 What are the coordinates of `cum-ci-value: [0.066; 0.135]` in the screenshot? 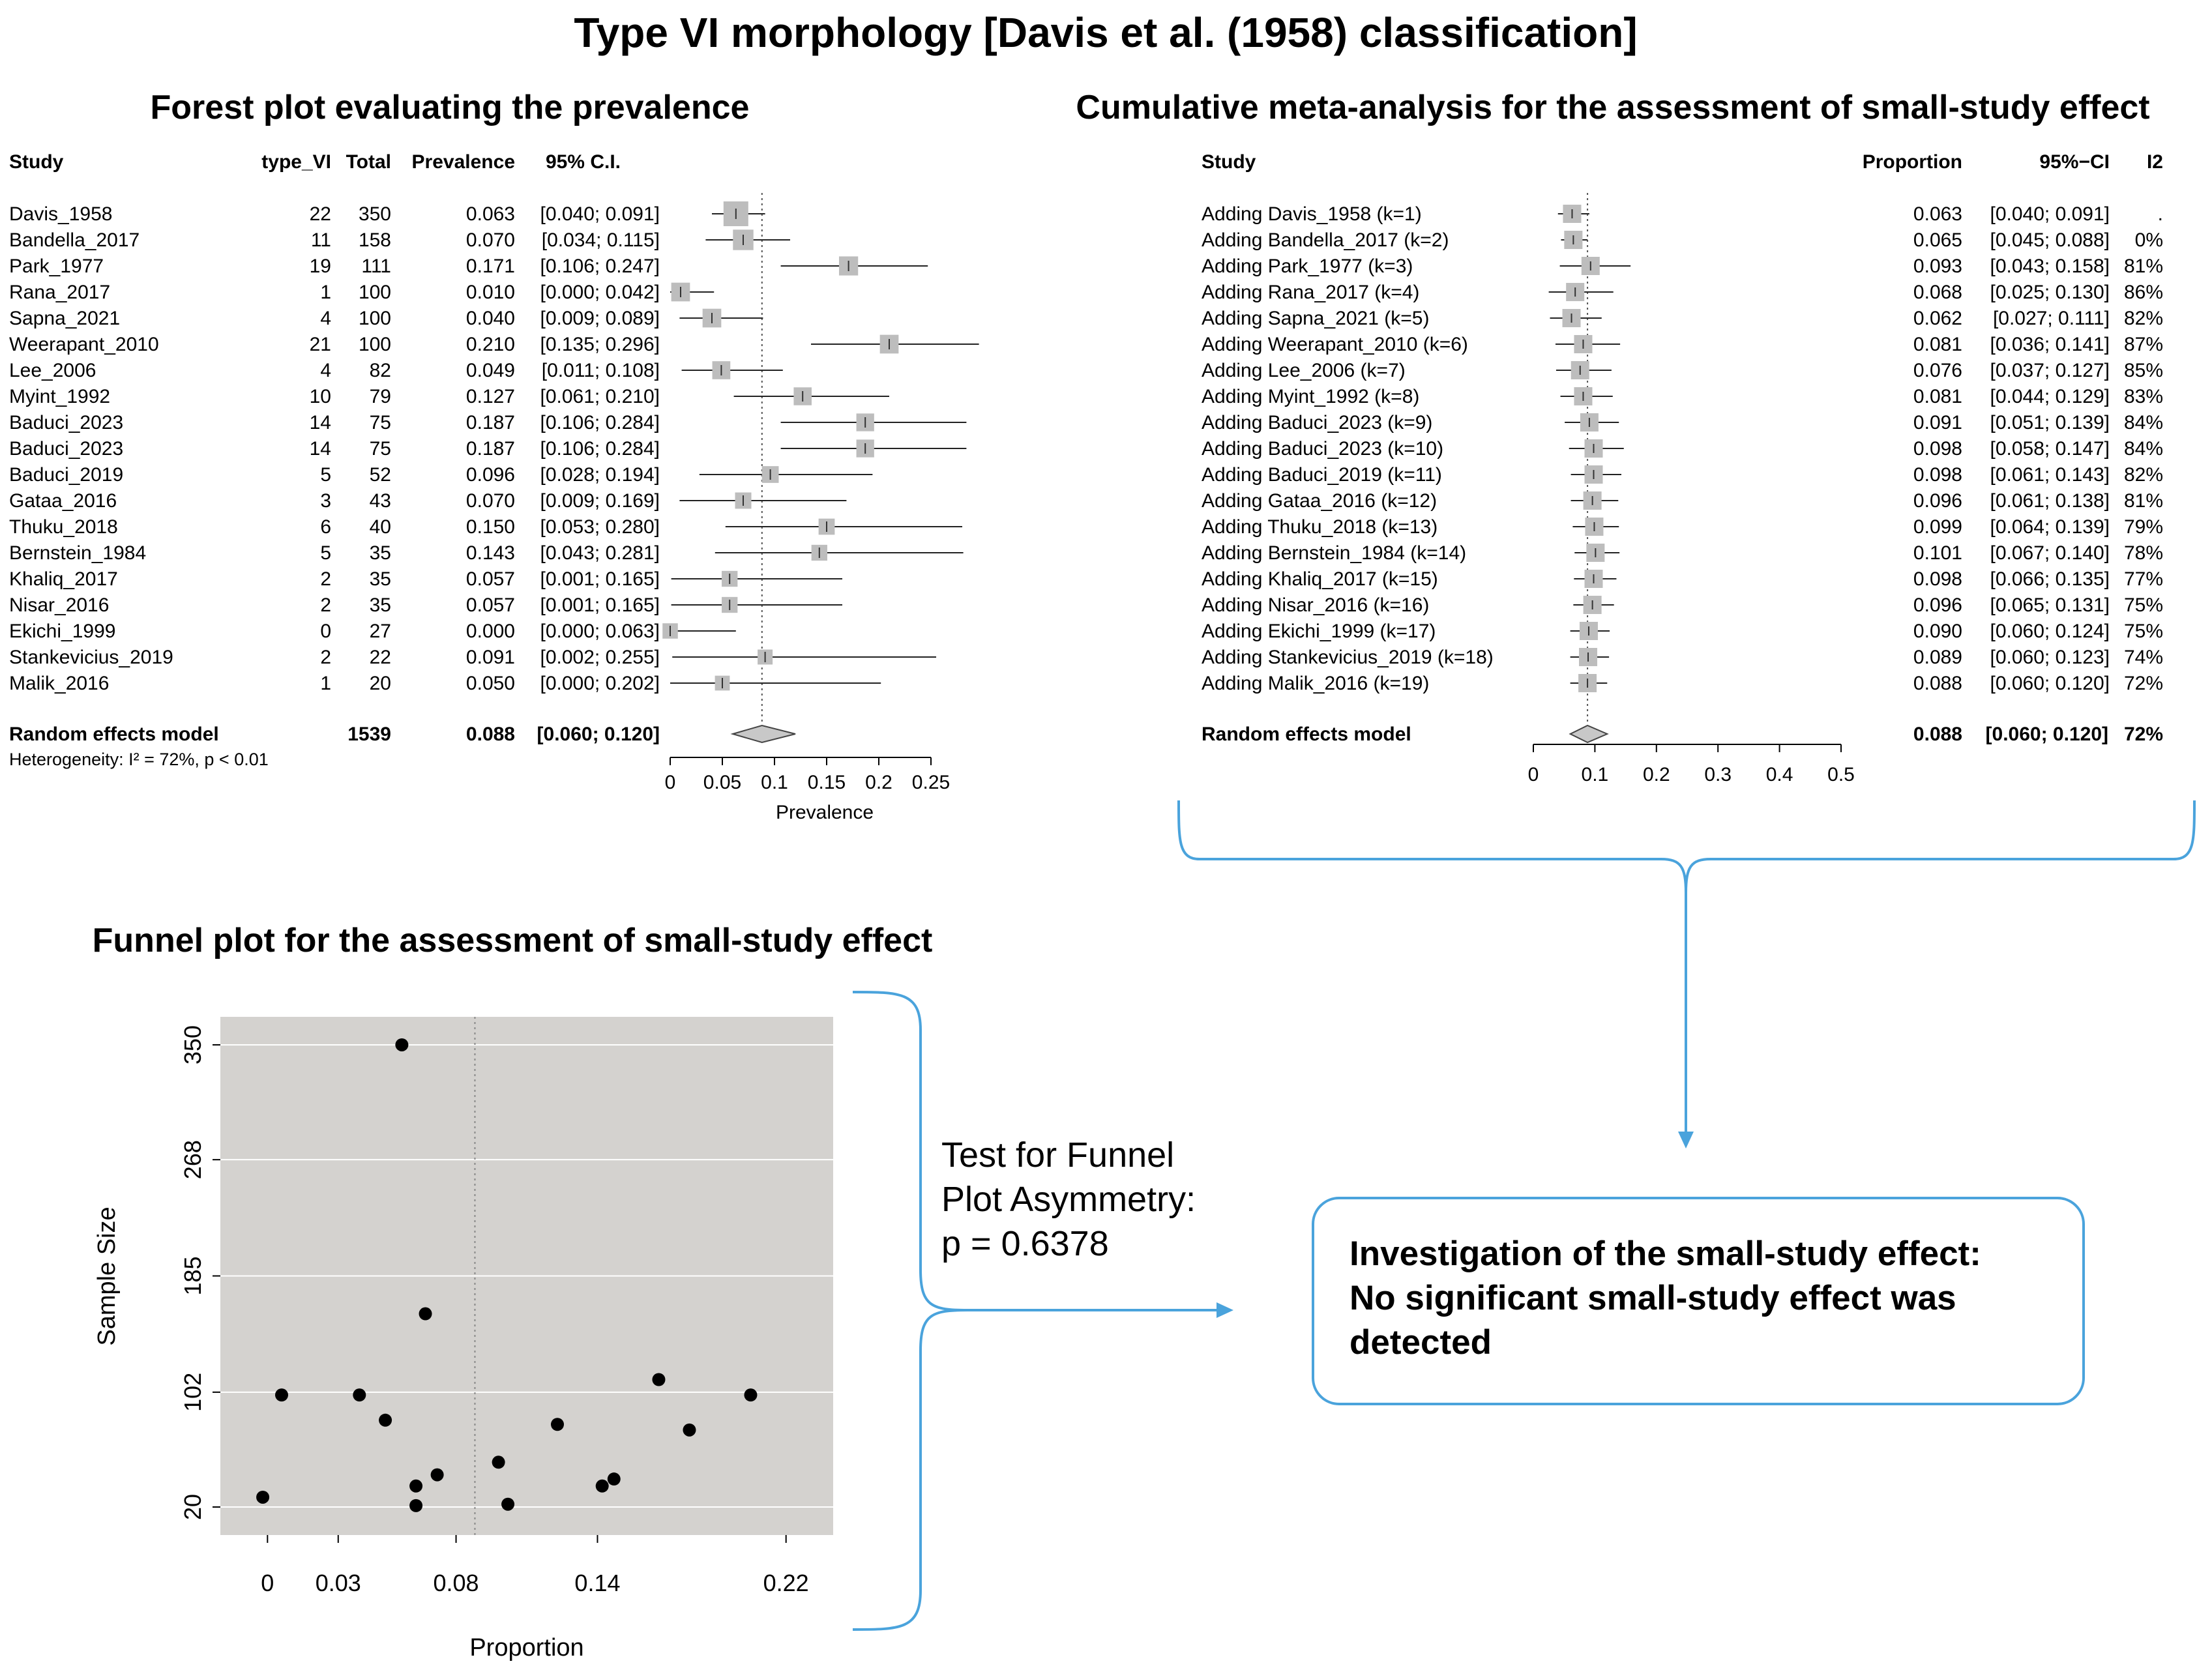 It's located at (2050, 579).